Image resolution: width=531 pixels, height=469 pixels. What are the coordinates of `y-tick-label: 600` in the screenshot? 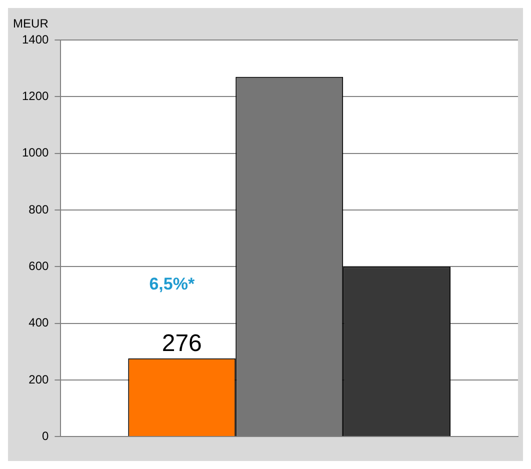 It's located at (39, 265).